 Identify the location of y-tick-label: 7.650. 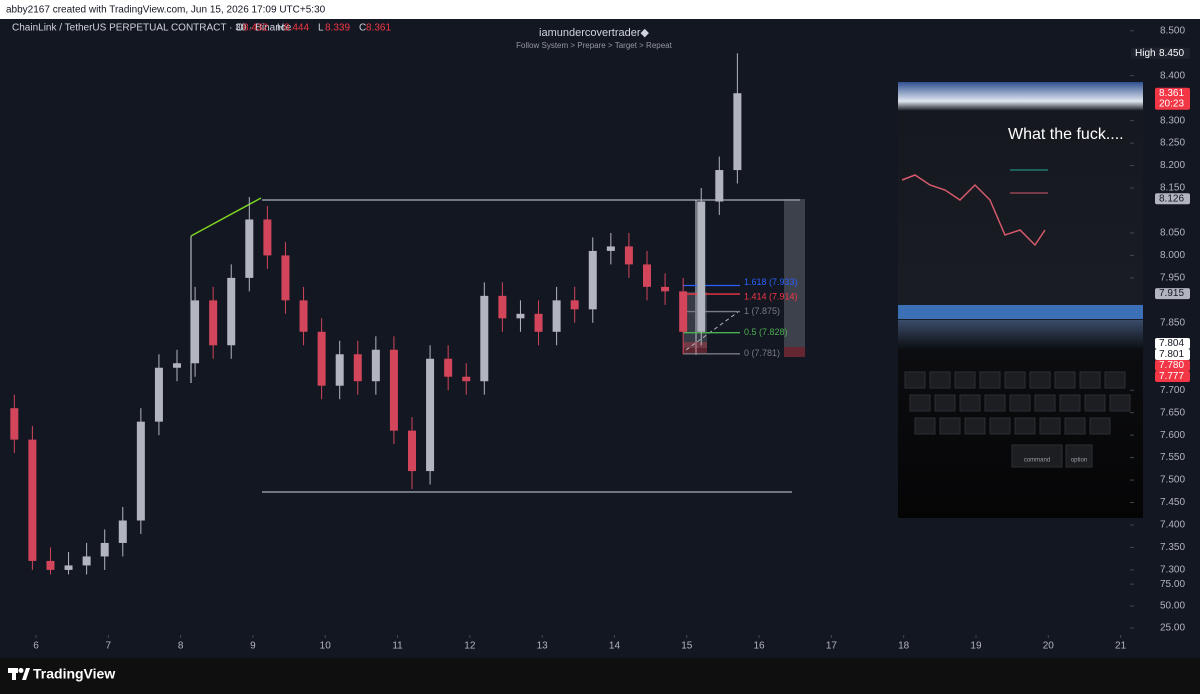
(1172, 412).